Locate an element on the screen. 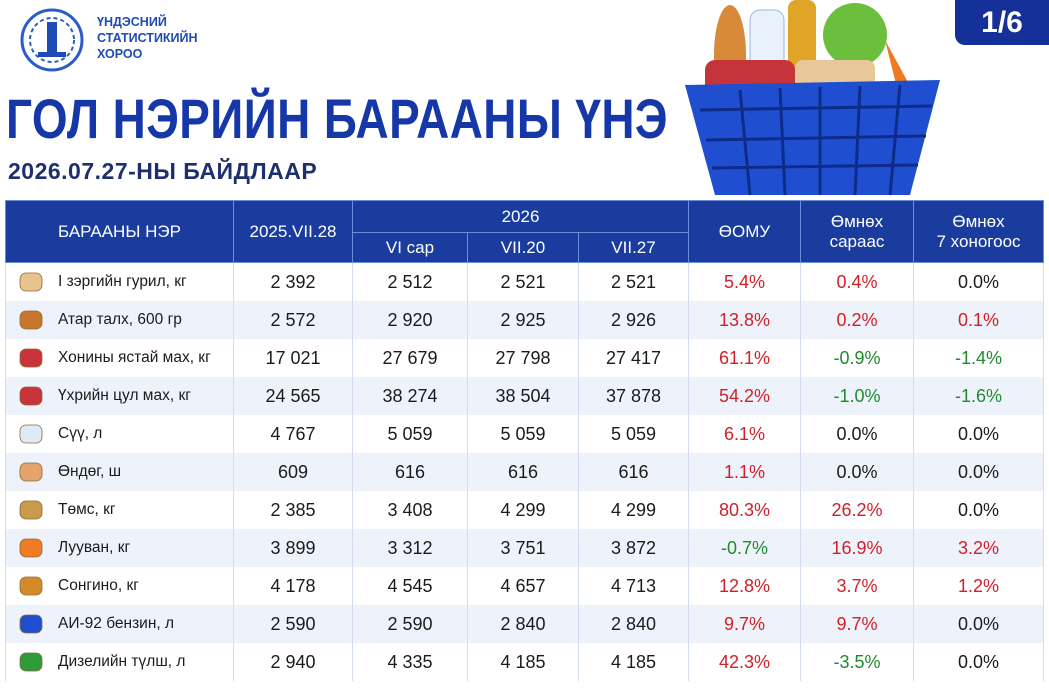 The width and height of the screenshot is (1049, 689). change-cell: 16.9% is located at coordinates (857, 548).